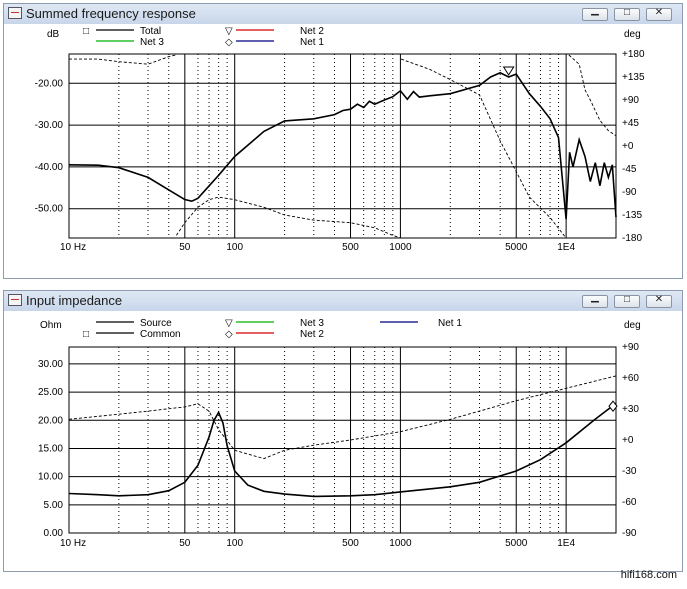 The image size is (687, 589). Describe the element at coordinates (229, 31) in the screenshot. I see `legend-marker-net-2: ▽` at that location.